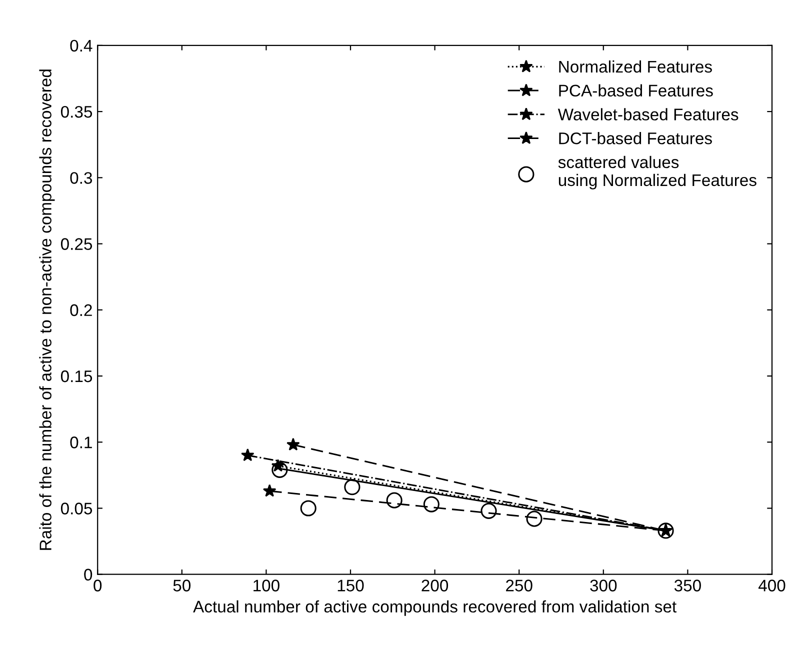 Image resolution: width=800 pixels, height=649 pixels. I want to click on y-tick-label: 0.4, so click(81, 46).